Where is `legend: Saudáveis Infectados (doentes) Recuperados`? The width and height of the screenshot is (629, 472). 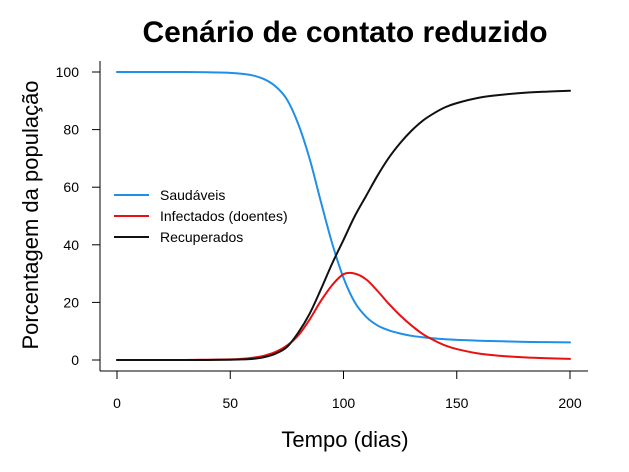 legend: Saudáveis Infectados (doentes) Recuperados is located at coordinates (201, 216).